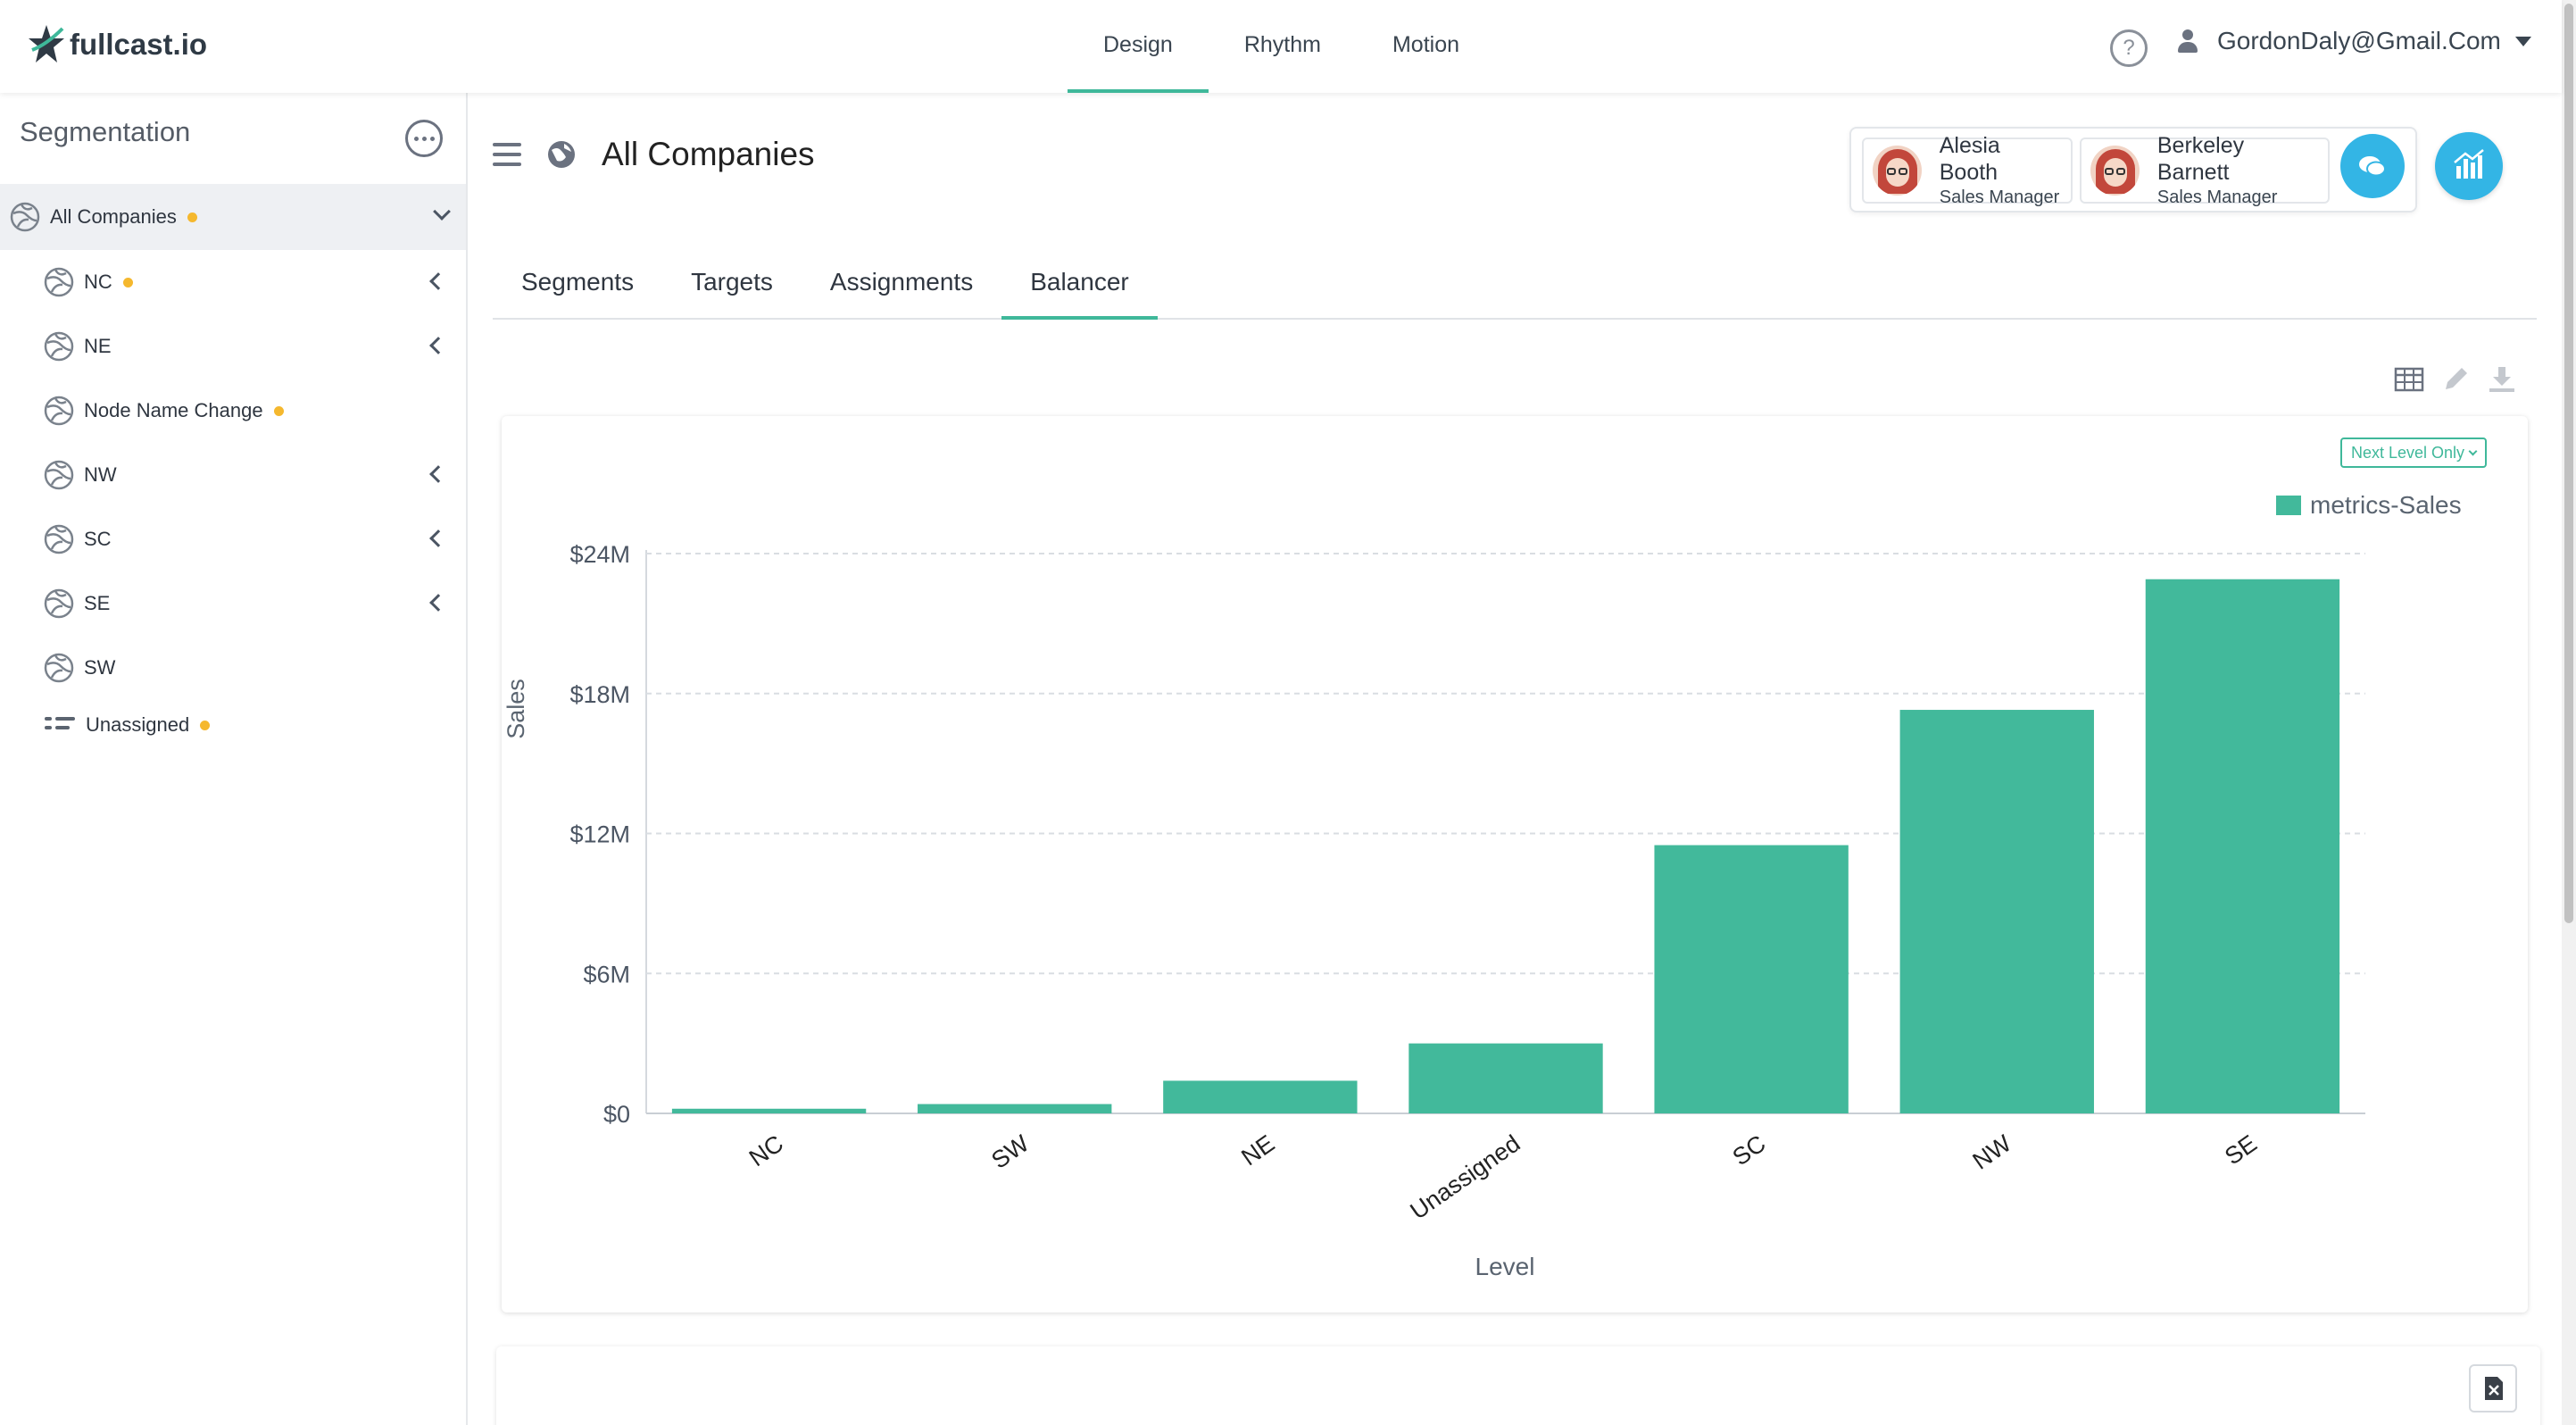  Describe the element at coordinates (1257, 1150) in the screenshot. I see `x-tick-label: NE` at that location.